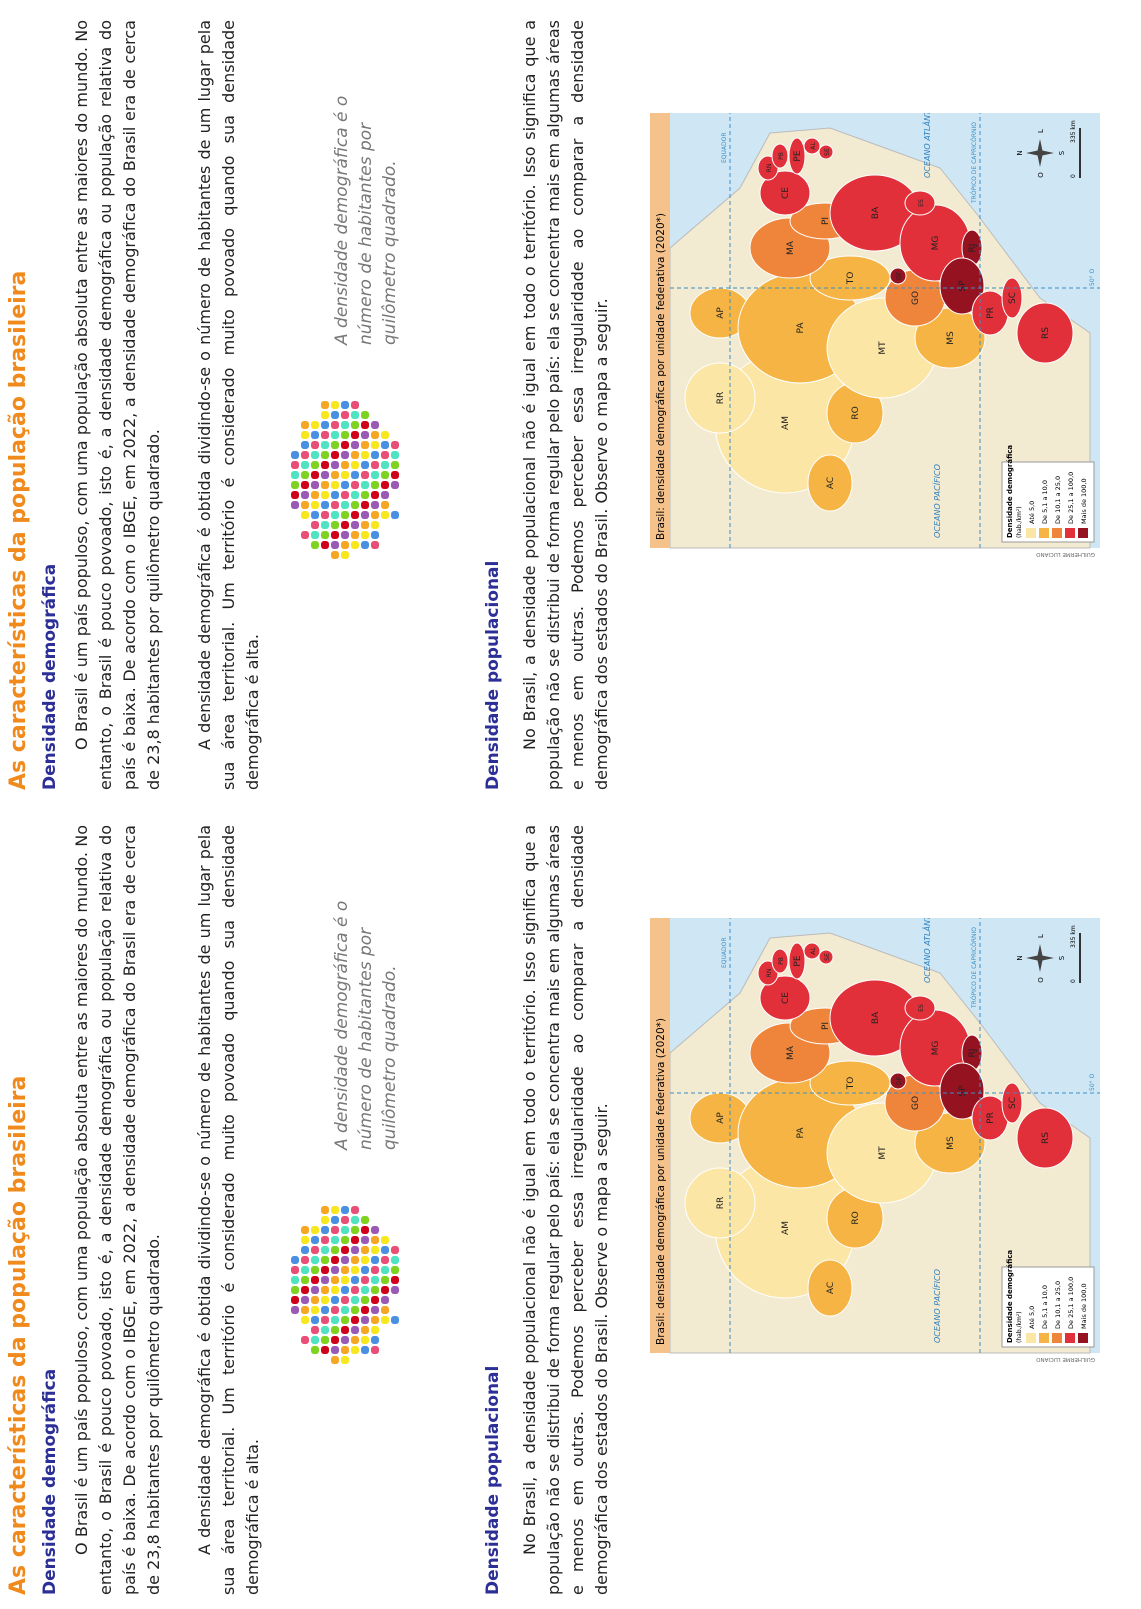  I want to click on section-heading: Densidade demográfica, so click(50, 676).